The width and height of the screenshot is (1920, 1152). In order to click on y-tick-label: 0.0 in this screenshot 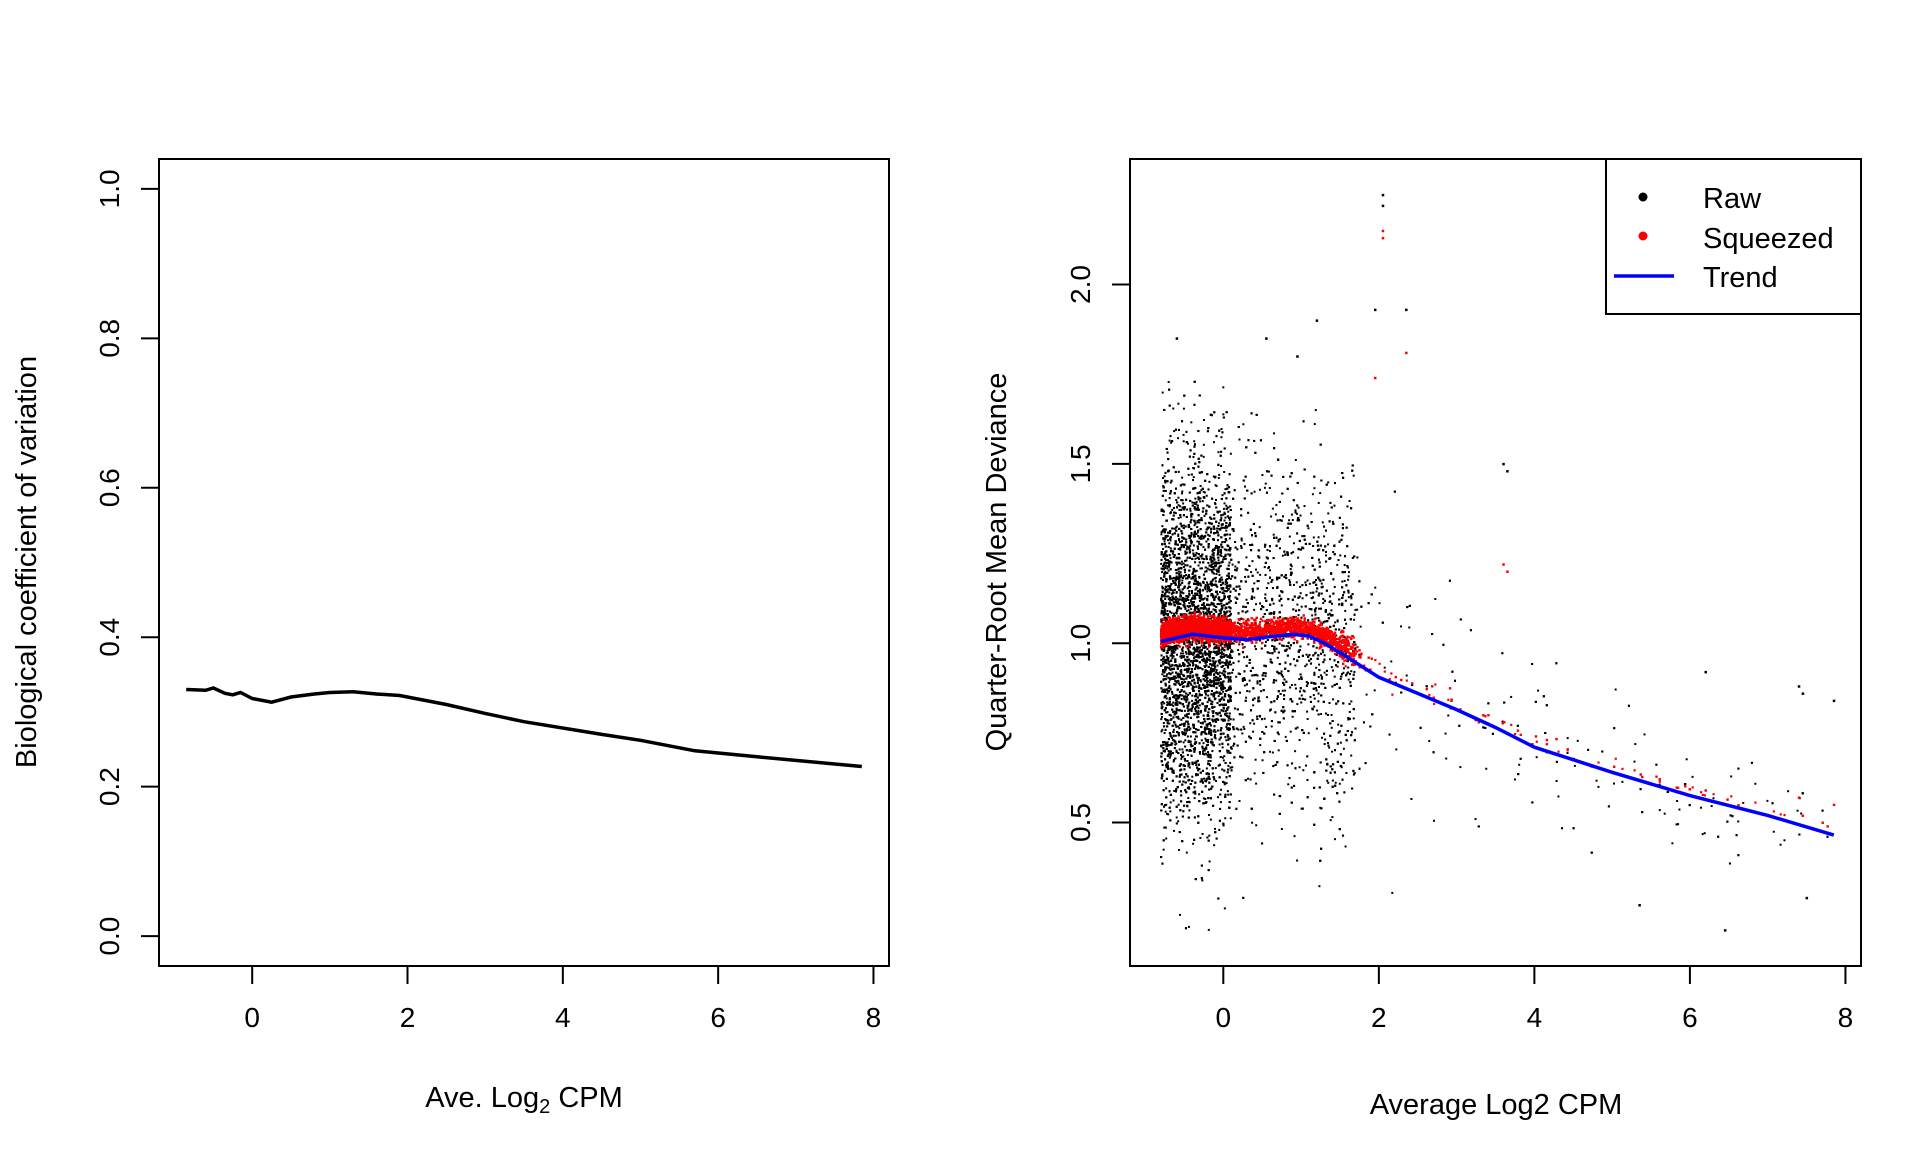, I will do `click(109, 936)`.